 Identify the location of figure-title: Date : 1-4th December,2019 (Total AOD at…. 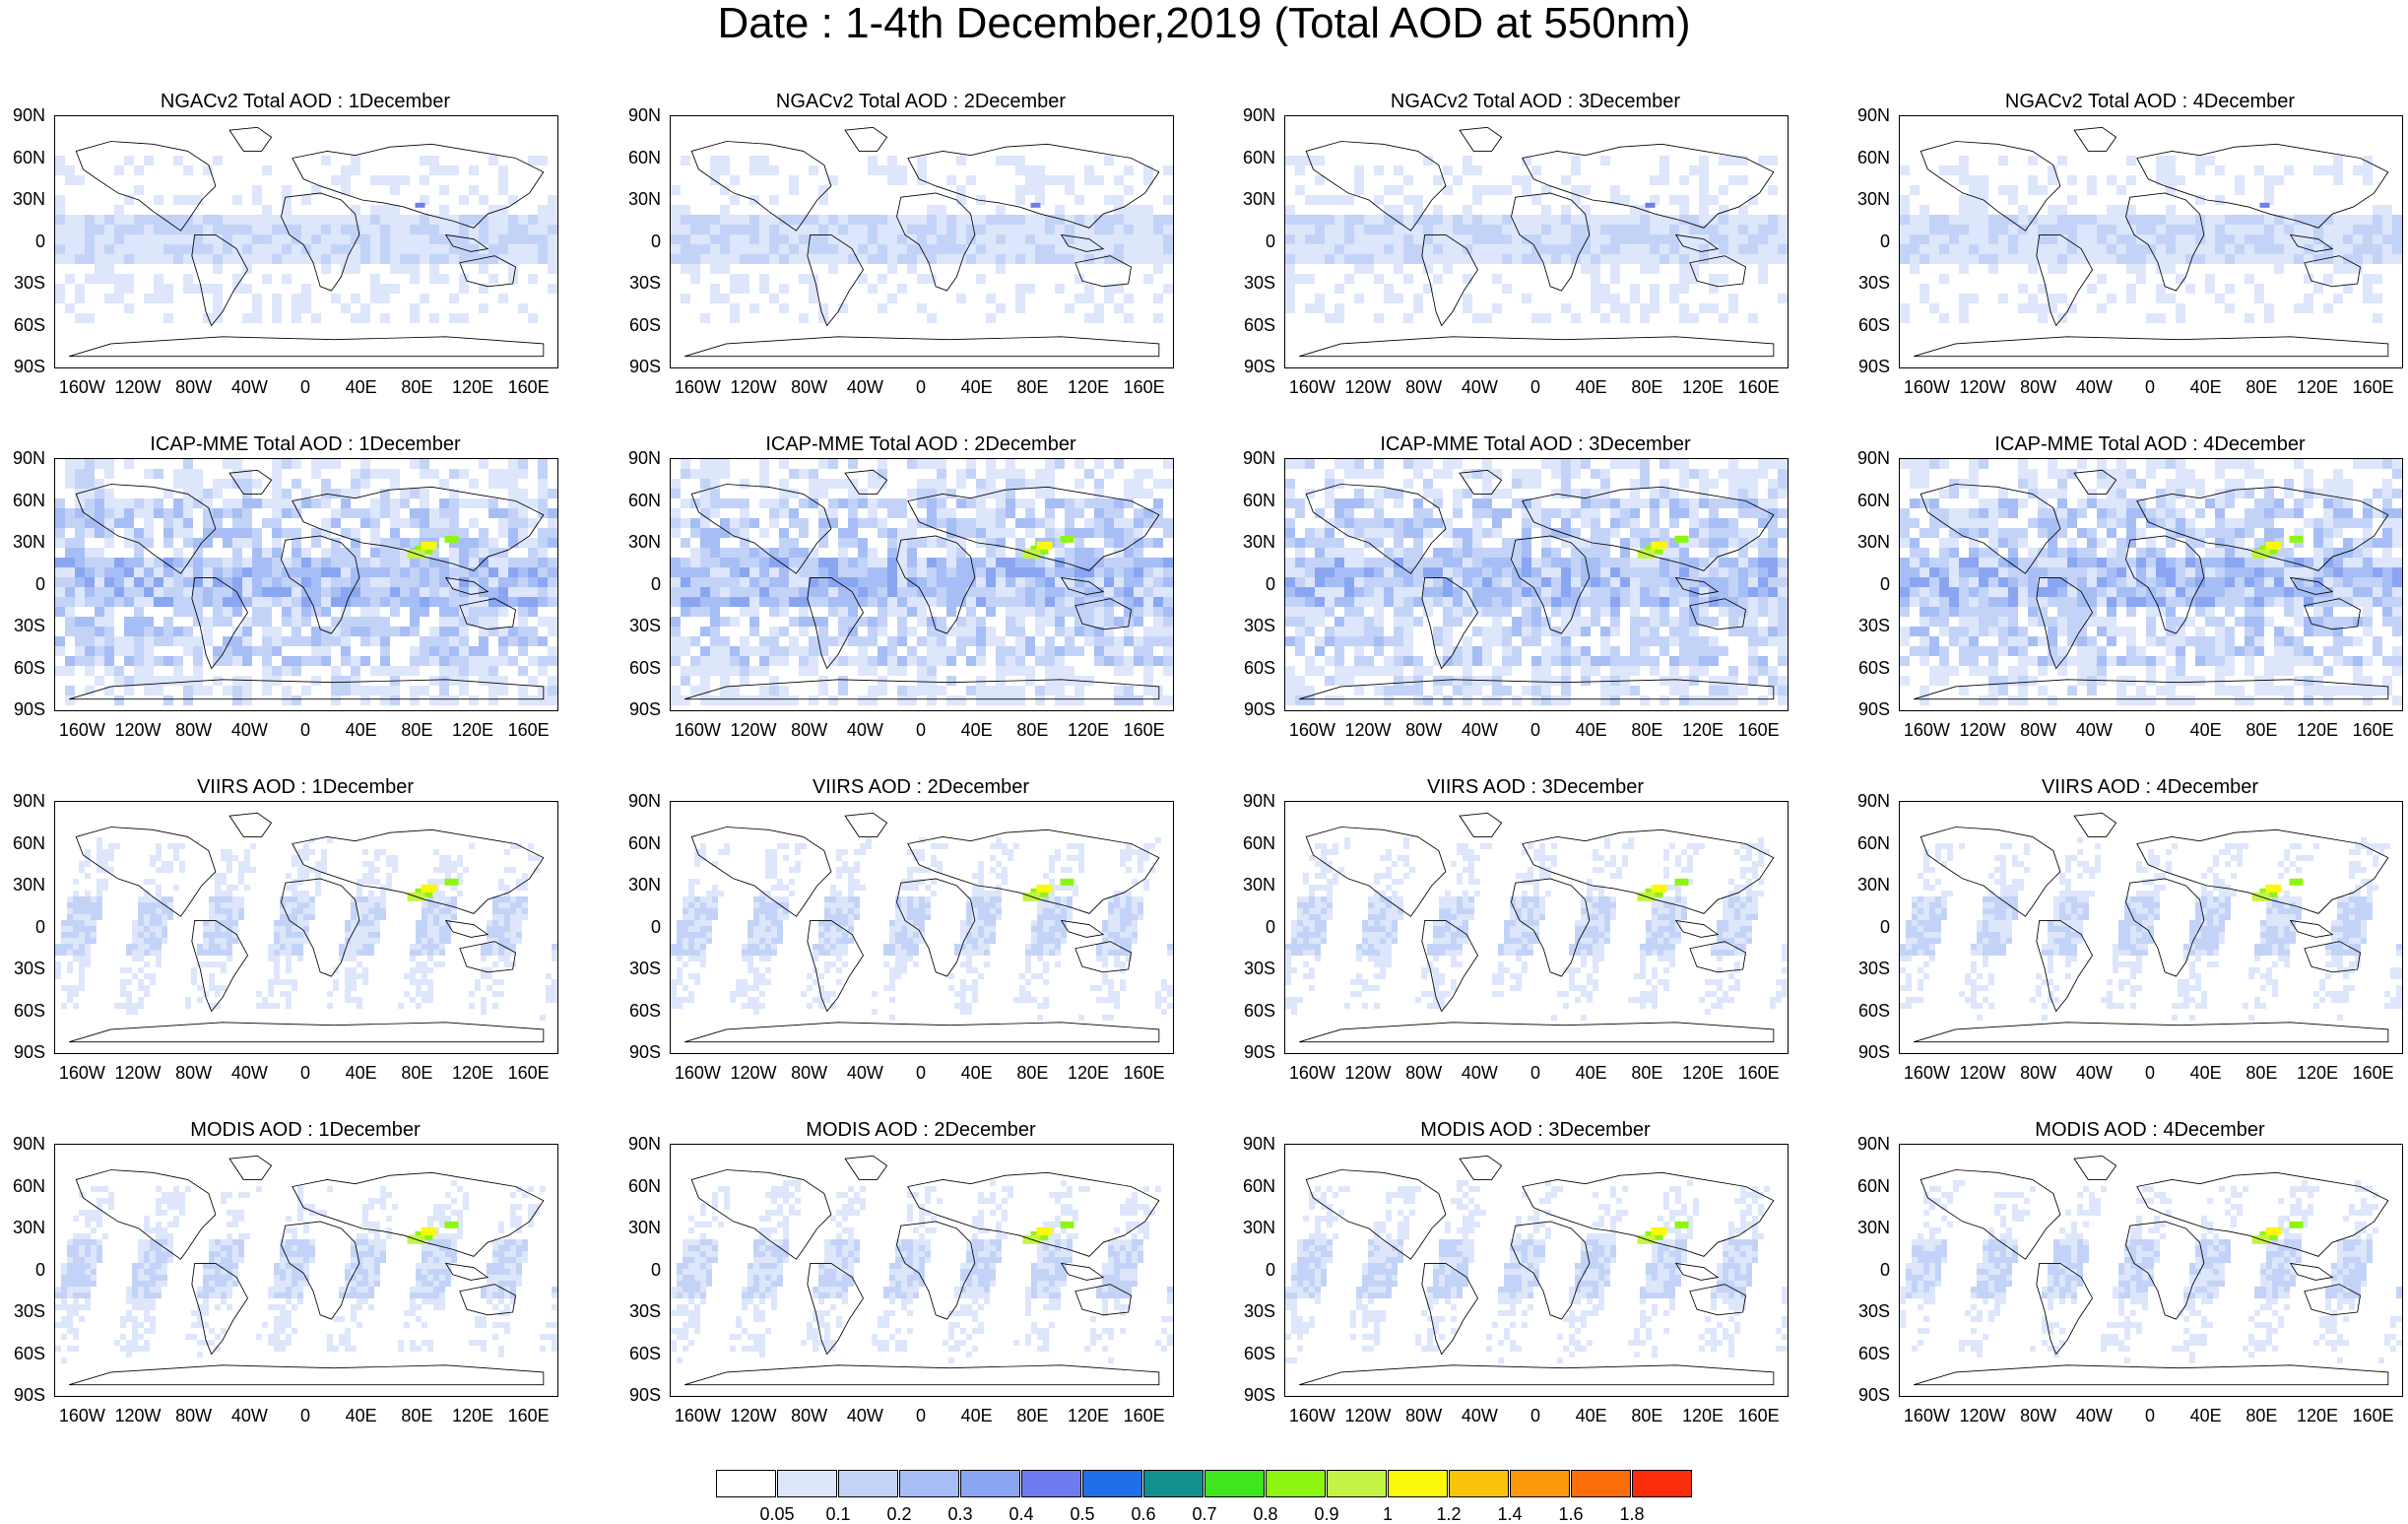
(1204, 23).